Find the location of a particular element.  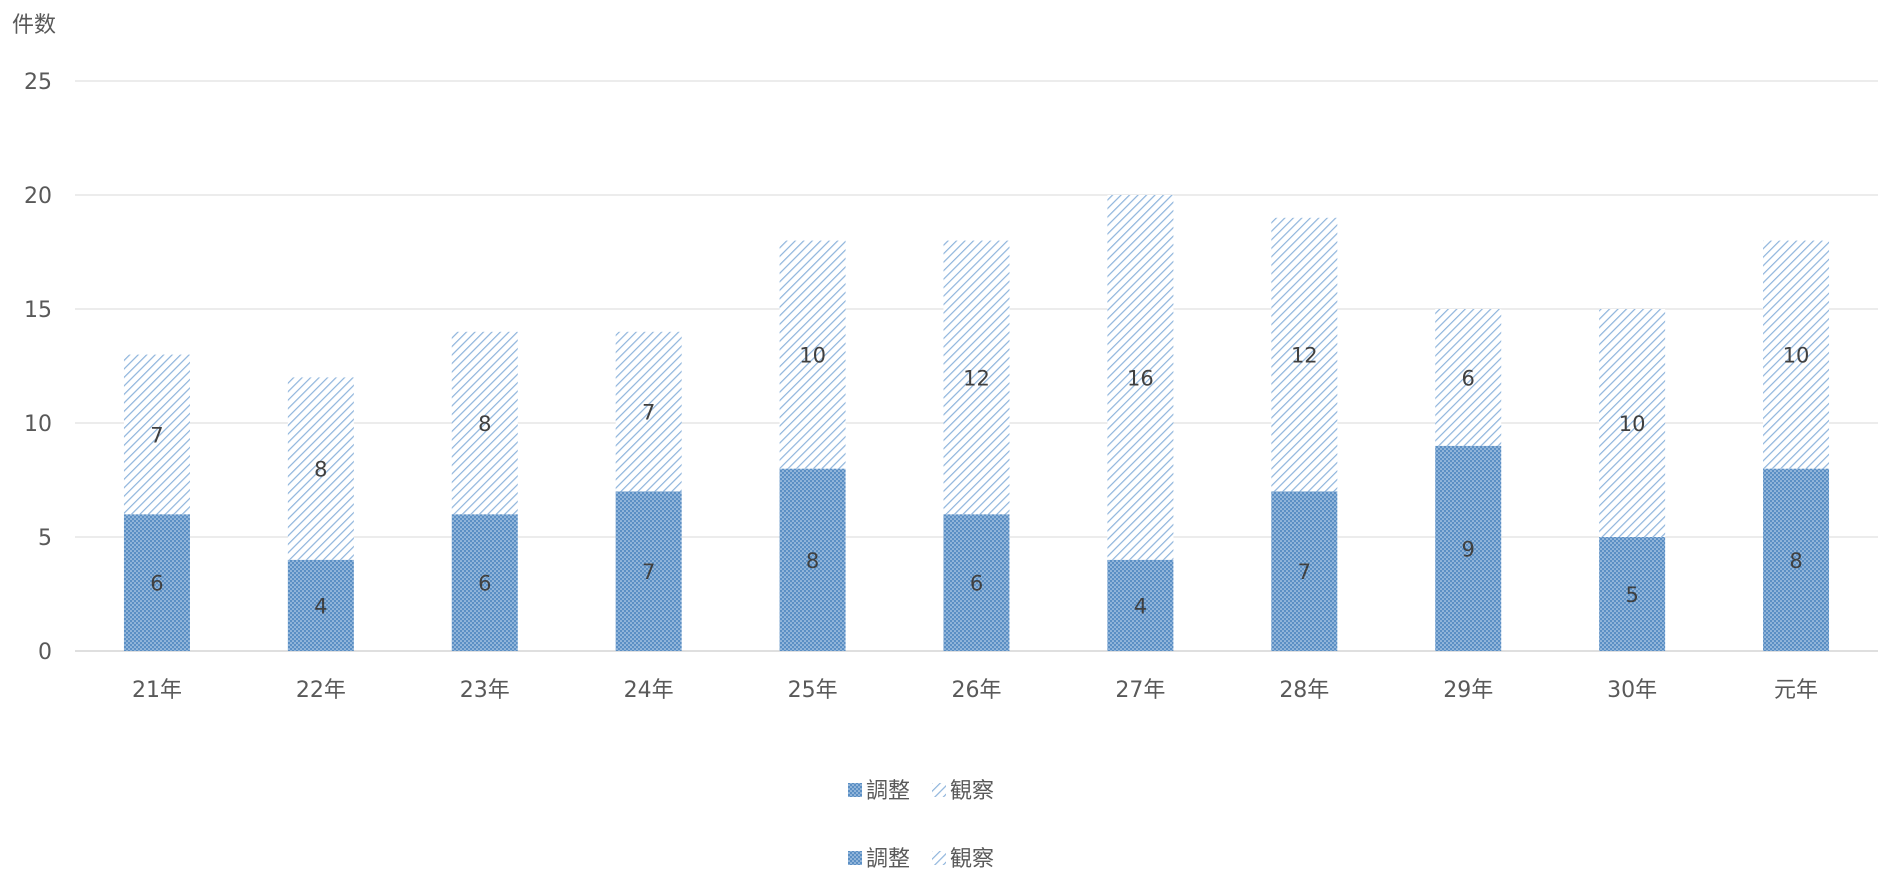

legend2-label-series-2: 観察 is located at coordinates (972, 859).